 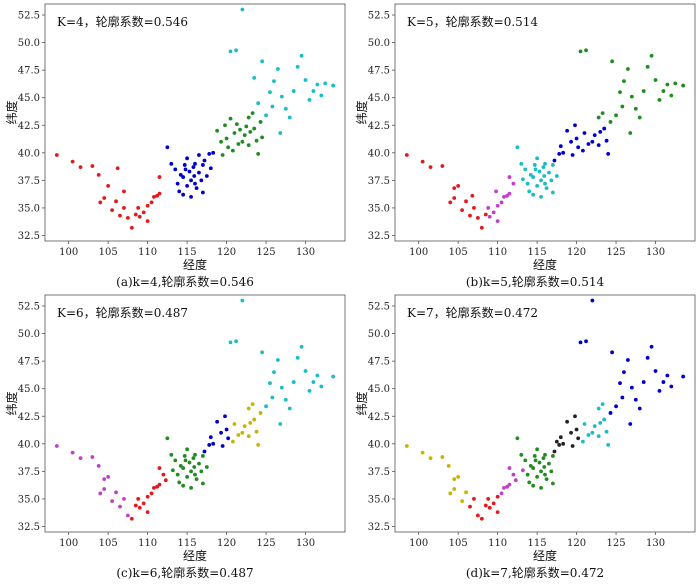 I want to click on y-tick-label: 35.0, so click(x=29, y=208).